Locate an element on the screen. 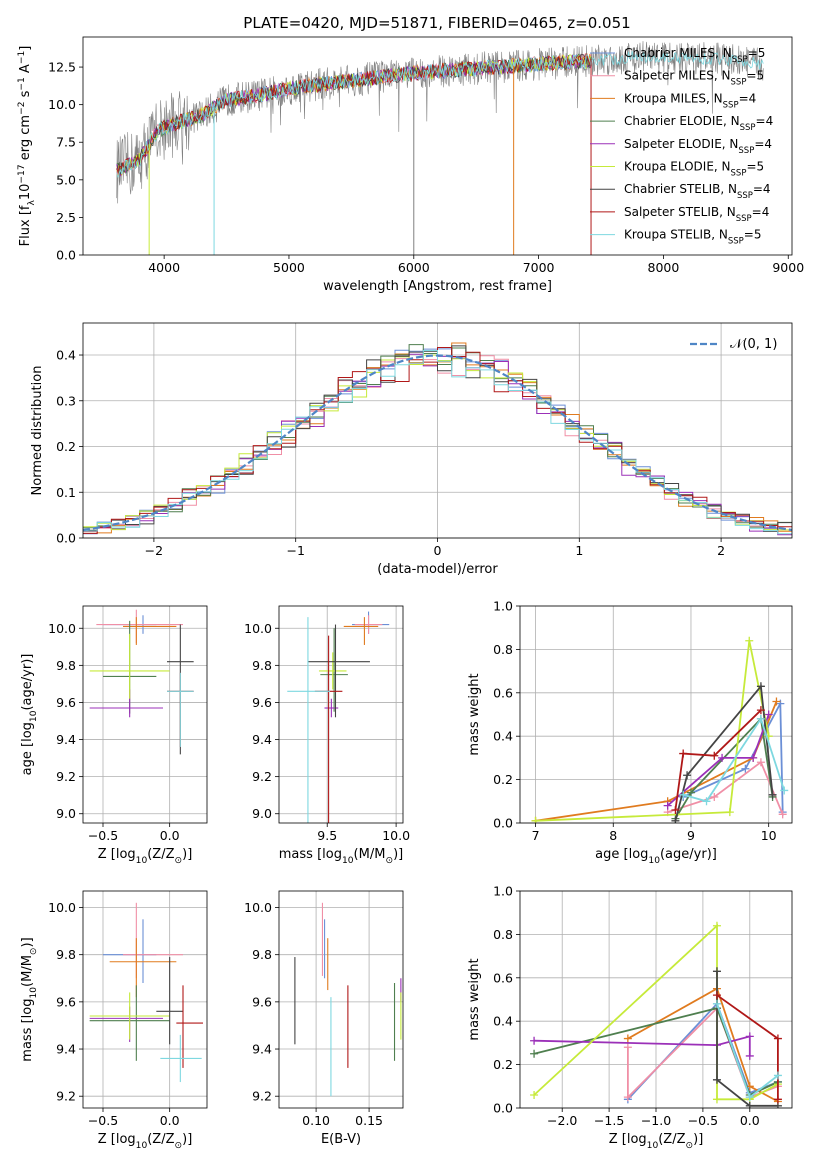  model-spectrum-red-extension is located at coordinates (677, 60).